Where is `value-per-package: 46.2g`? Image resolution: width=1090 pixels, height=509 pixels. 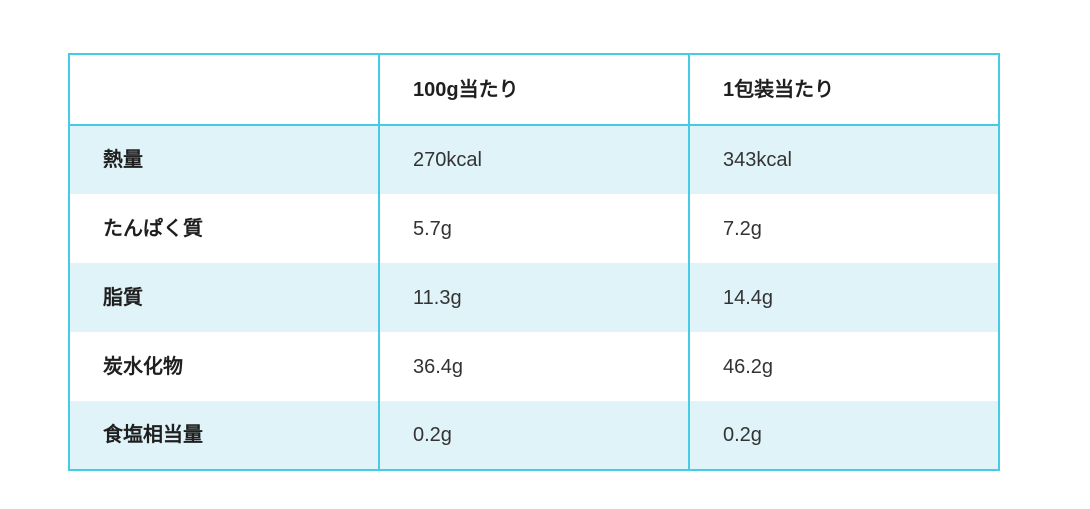
value-per-package: 46.2g is located at coordinates (843, 366).